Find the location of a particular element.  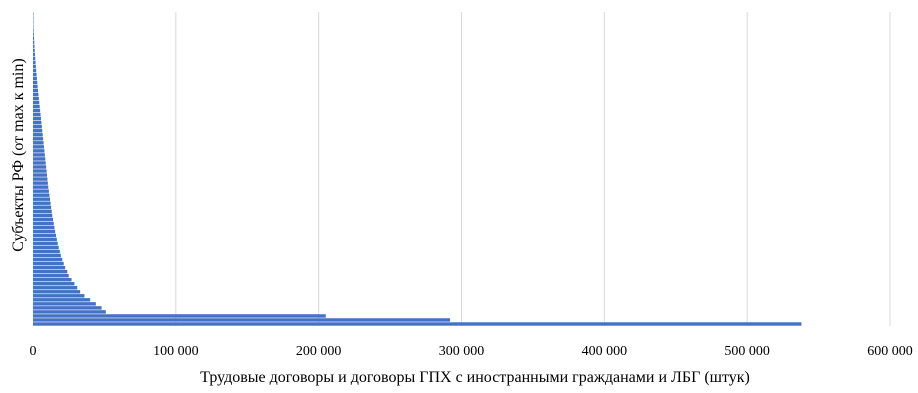

x-tick-label: 600 000 is located at coordinates (890, 351).